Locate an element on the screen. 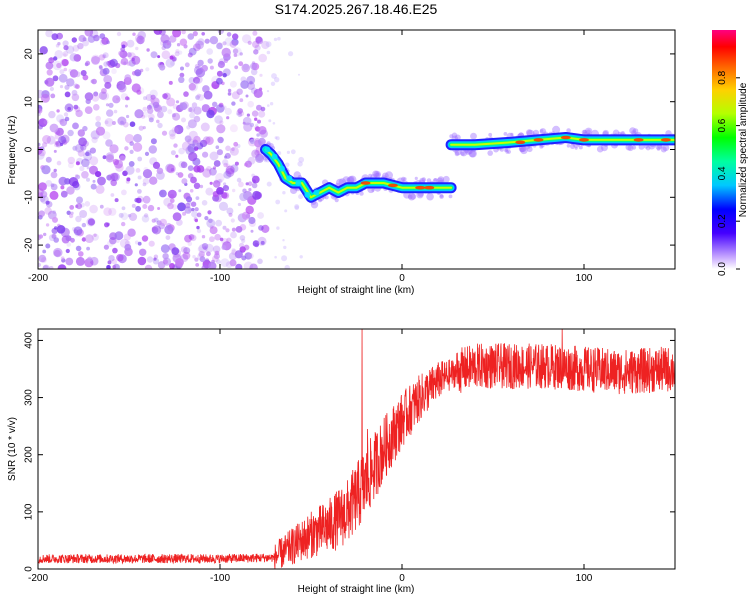  track-hot-spot is located at coordinates (520, 142).